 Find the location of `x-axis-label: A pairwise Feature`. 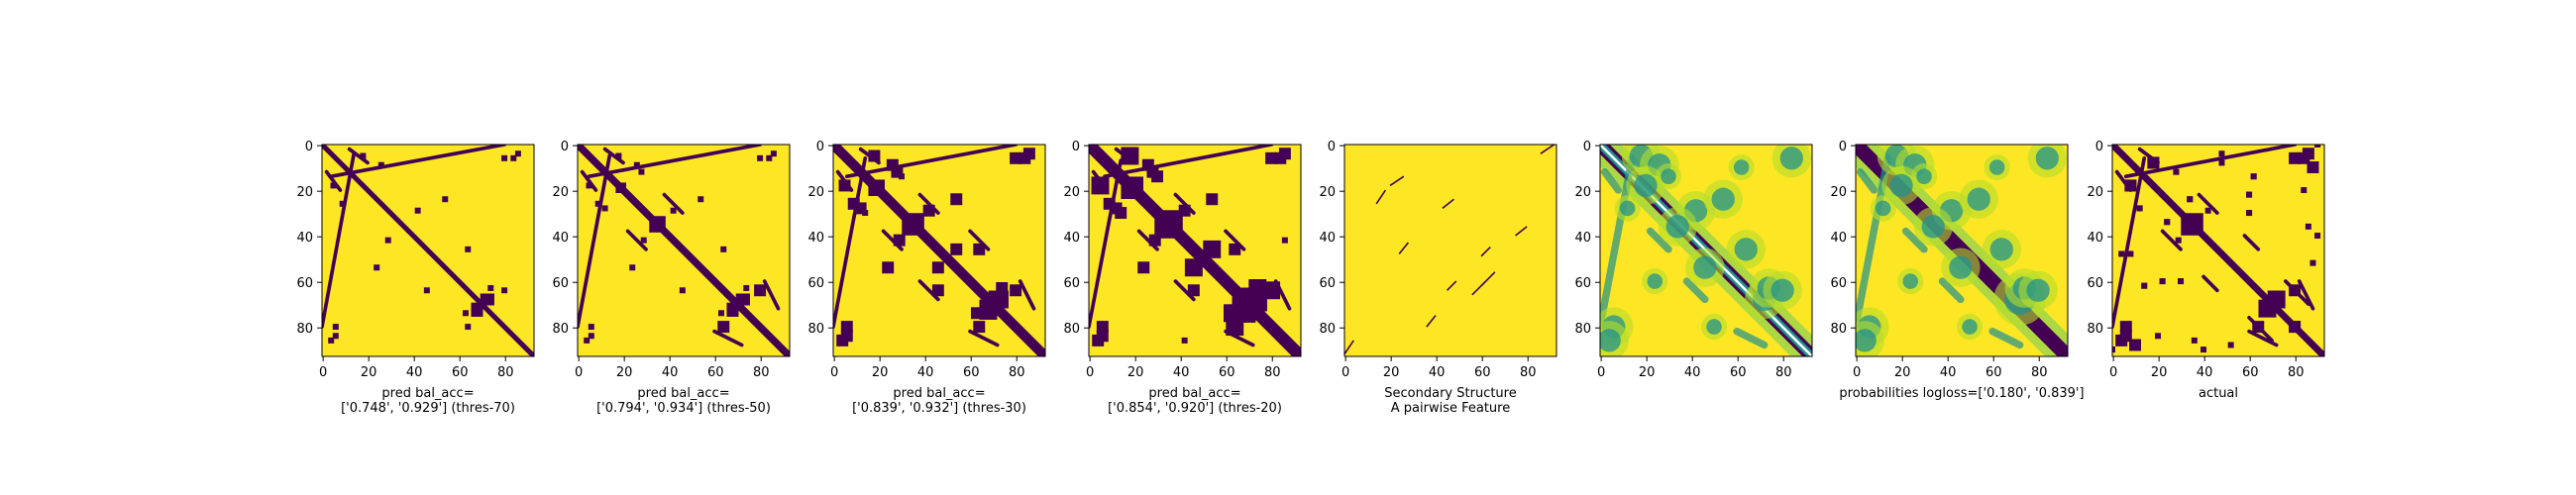

x-axis-label: A pairwise Feature is located at coordinates (1451, 408).